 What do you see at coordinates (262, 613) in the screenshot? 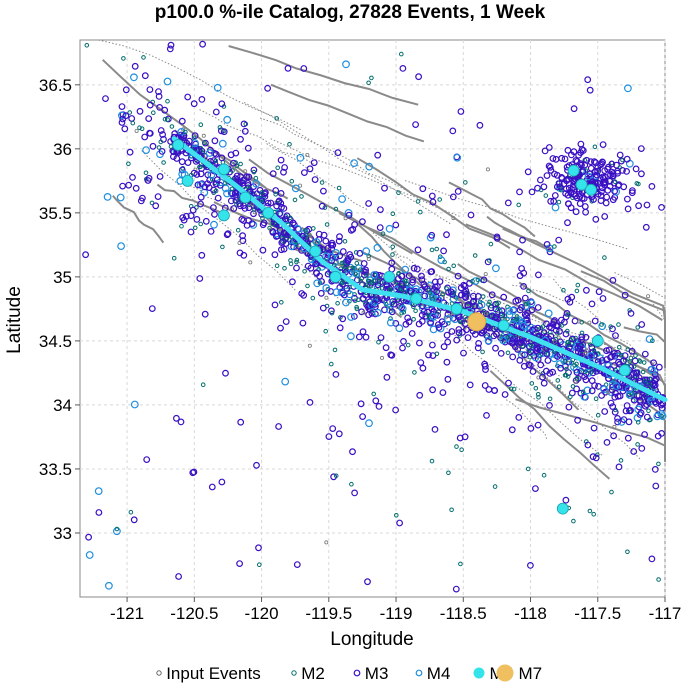
I see `x-tick-label: -120` at bounding box center [262, 613].